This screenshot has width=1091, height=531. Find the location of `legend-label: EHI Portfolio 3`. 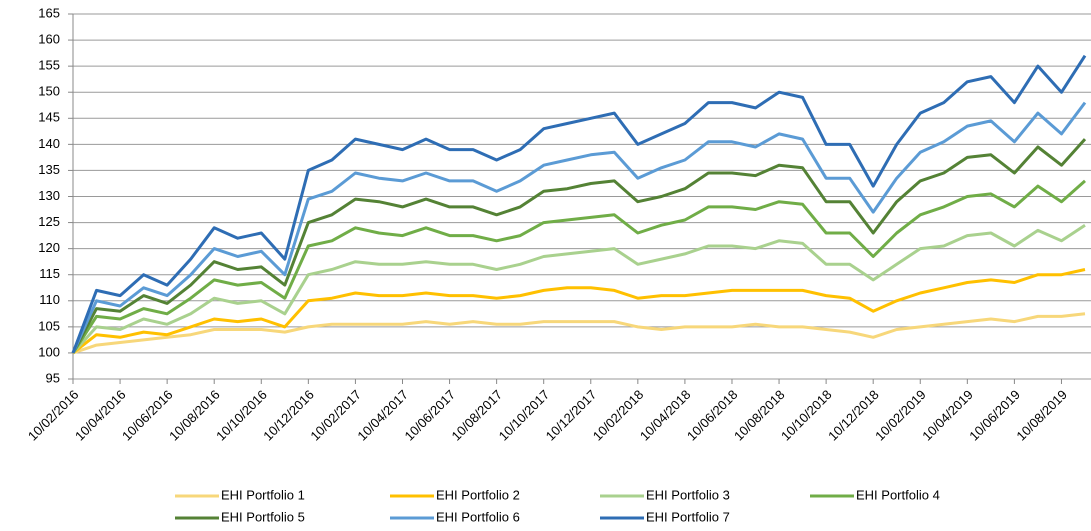

legend-label: EHI Portfolio 3 is located at coordinates (688, 494).